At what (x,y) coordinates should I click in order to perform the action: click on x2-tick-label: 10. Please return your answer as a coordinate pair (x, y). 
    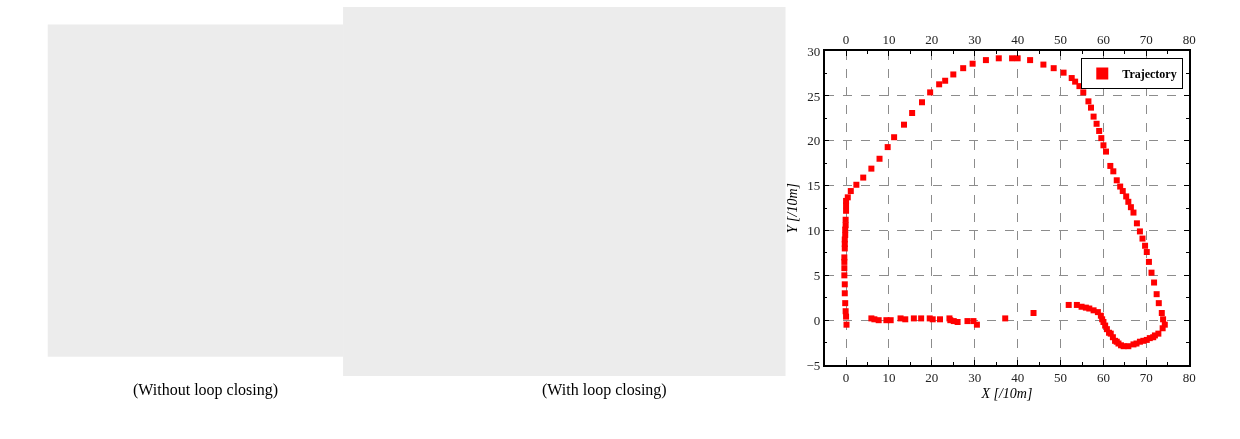
    Looking at the image, I should click on (889, 378).